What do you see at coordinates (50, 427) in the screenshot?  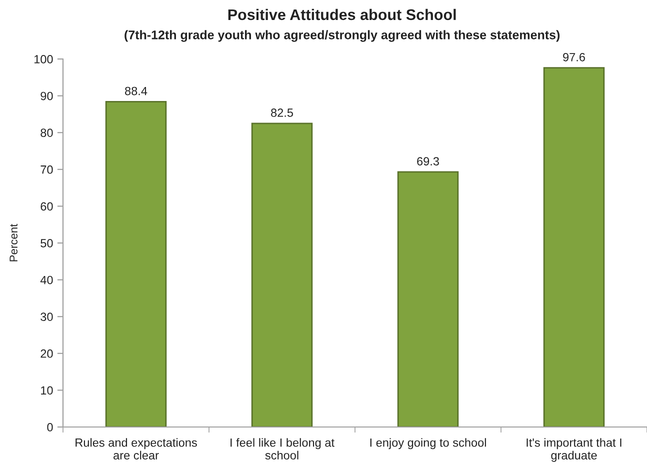 I see `y-tick-label: 0` at bounding box center [50, 427].